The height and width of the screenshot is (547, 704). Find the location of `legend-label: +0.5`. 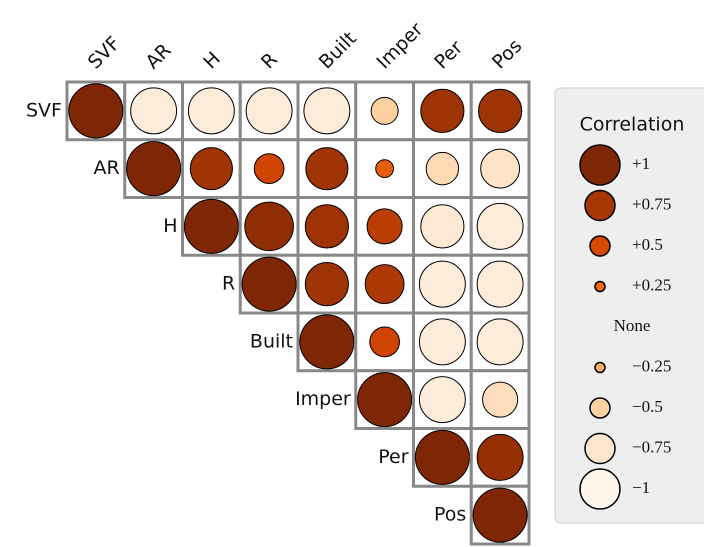

legend-label: +0.5 is located at coordinates (647, 244).